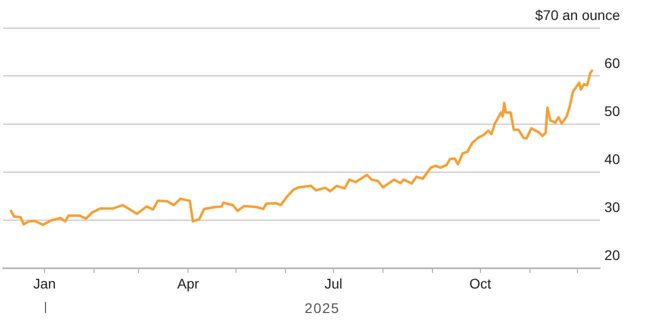 Image resolution: width=646 pixels, height=325 pixels. What do you see at coordinates (333, 283) in the screenshot?
I see `x-tick-label: Jul` at bounding box center [333, 283].